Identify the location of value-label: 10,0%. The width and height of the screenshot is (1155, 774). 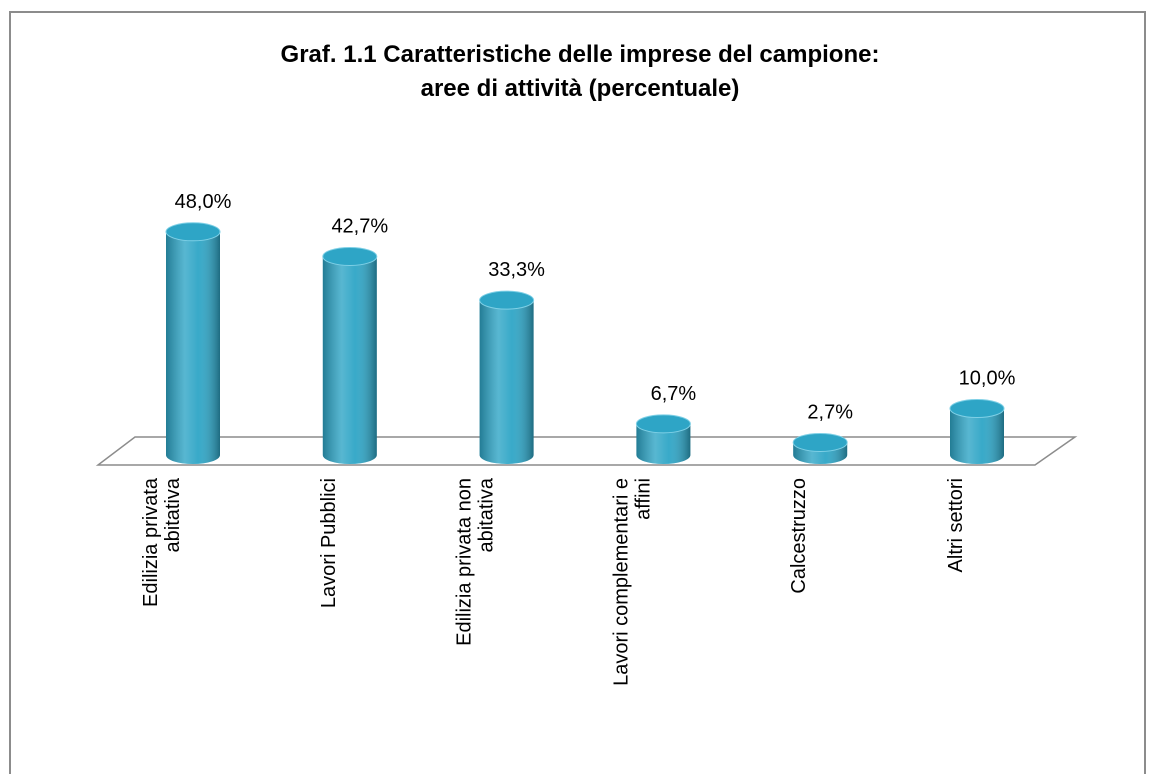
(987, 379).